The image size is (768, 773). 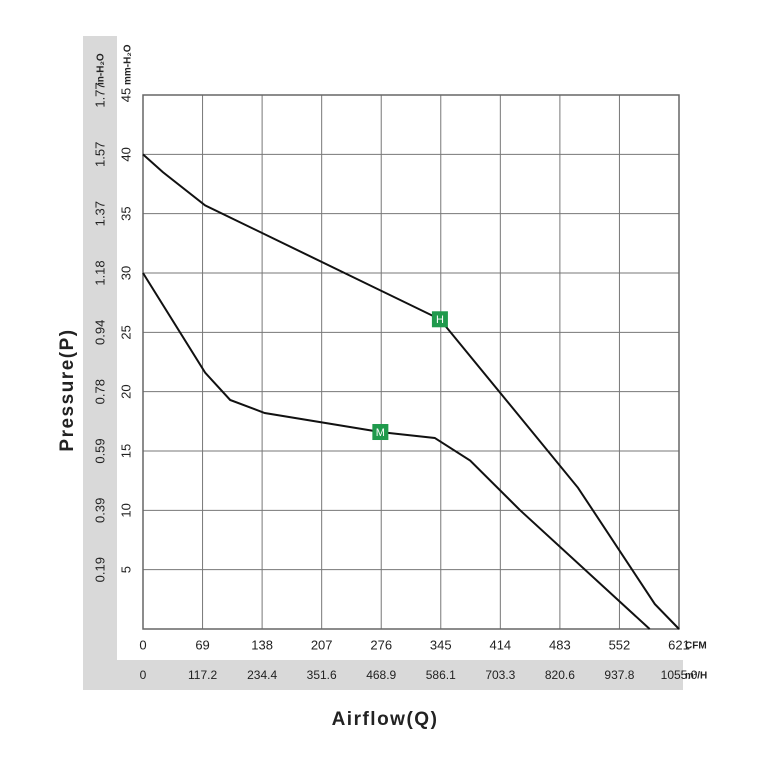 I want to click on x-tick-label: 552, so click(x=620, y=644).